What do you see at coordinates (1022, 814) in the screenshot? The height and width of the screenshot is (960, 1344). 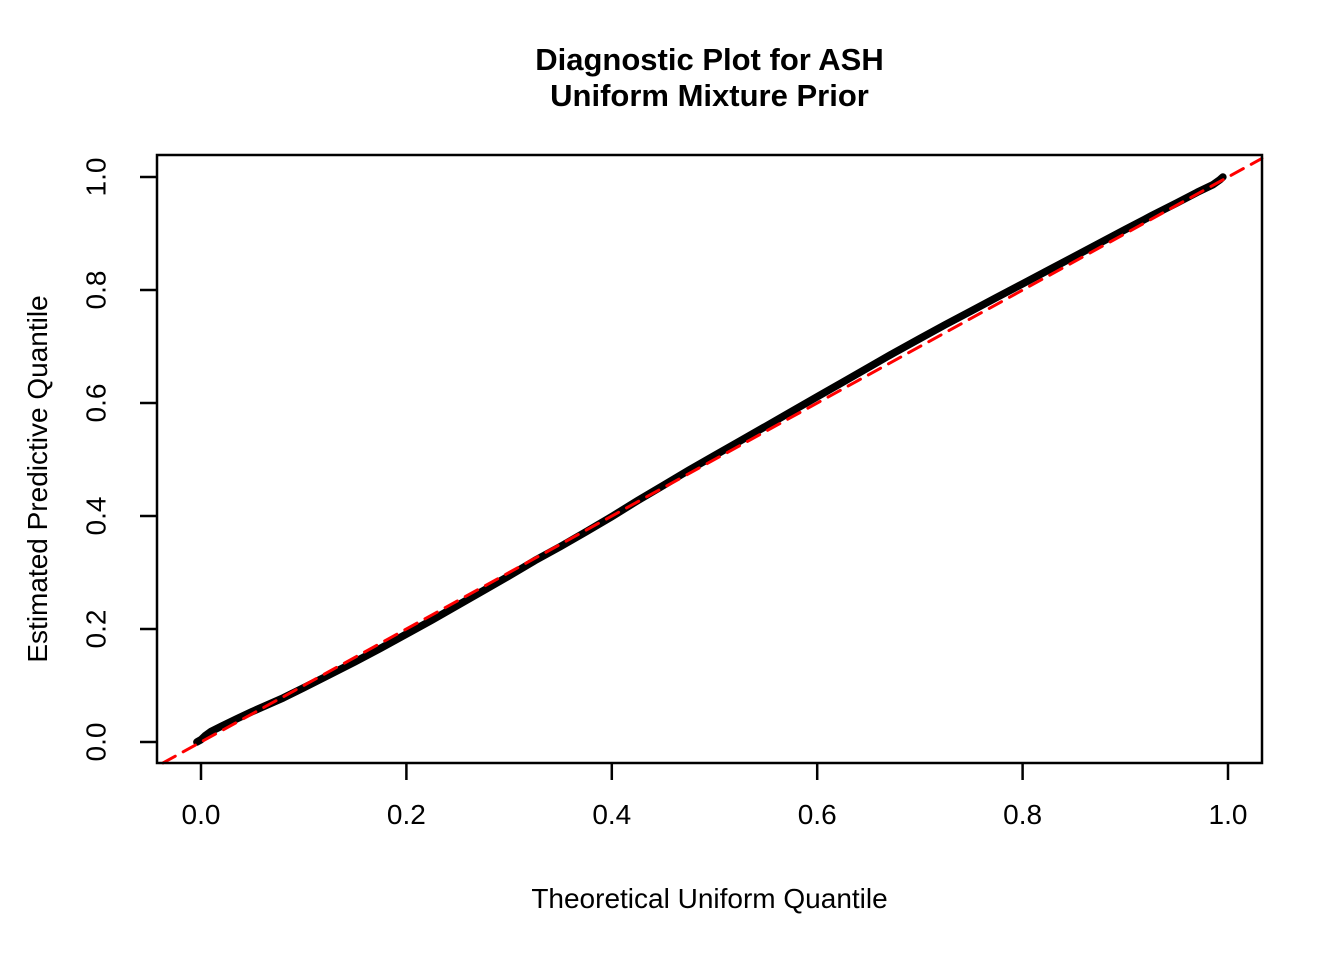 I see `x-tick-label: 0.8` at bounding box center [1022, 814].